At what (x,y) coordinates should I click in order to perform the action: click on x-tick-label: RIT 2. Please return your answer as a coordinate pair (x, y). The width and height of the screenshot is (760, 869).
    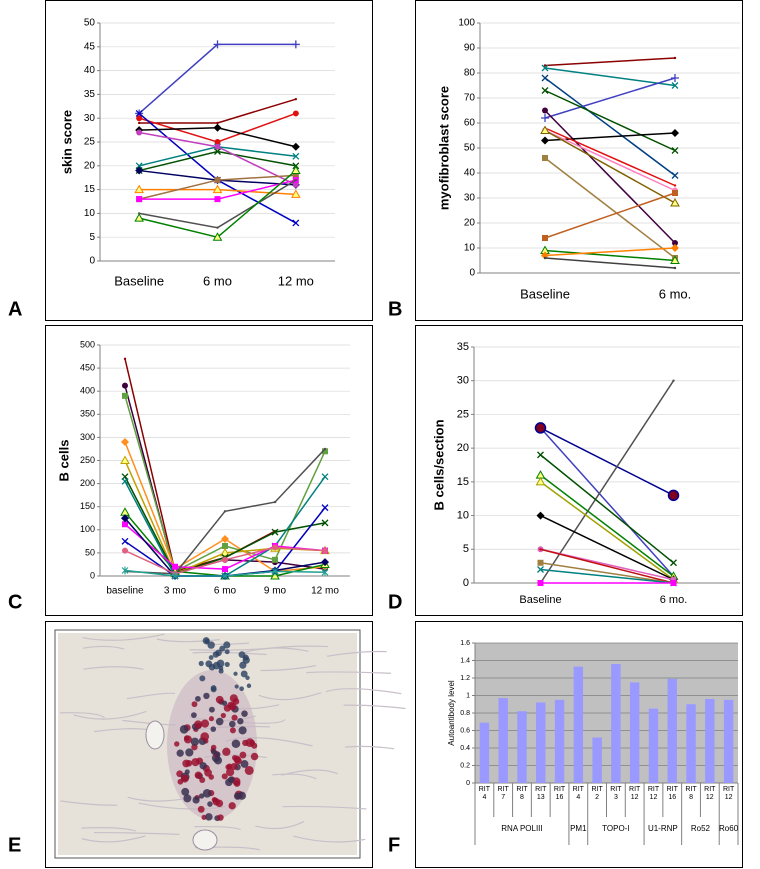
    Looking at the image, I should click on (597, 793).